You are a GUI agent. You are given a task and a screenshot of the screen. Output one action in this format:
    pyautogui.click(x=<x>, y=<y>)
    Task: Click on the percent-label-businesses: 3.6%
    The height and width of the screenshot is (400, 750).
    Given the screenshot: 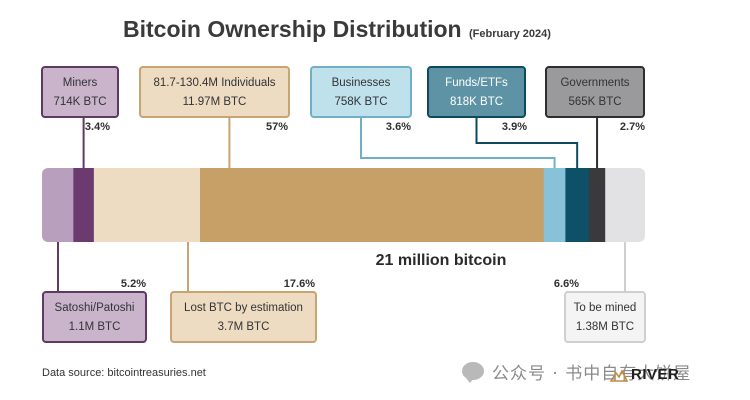 What is the action you would take?
    pyautogui.click(x=398, y=127)
    